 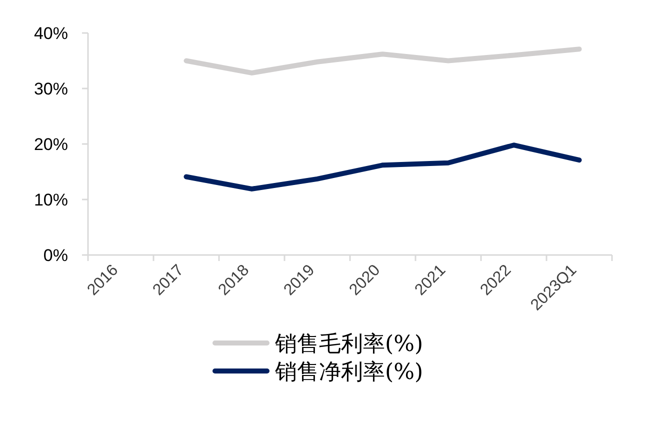 I want to click on y-tick-label: 10%, so click(x=51, y=200).